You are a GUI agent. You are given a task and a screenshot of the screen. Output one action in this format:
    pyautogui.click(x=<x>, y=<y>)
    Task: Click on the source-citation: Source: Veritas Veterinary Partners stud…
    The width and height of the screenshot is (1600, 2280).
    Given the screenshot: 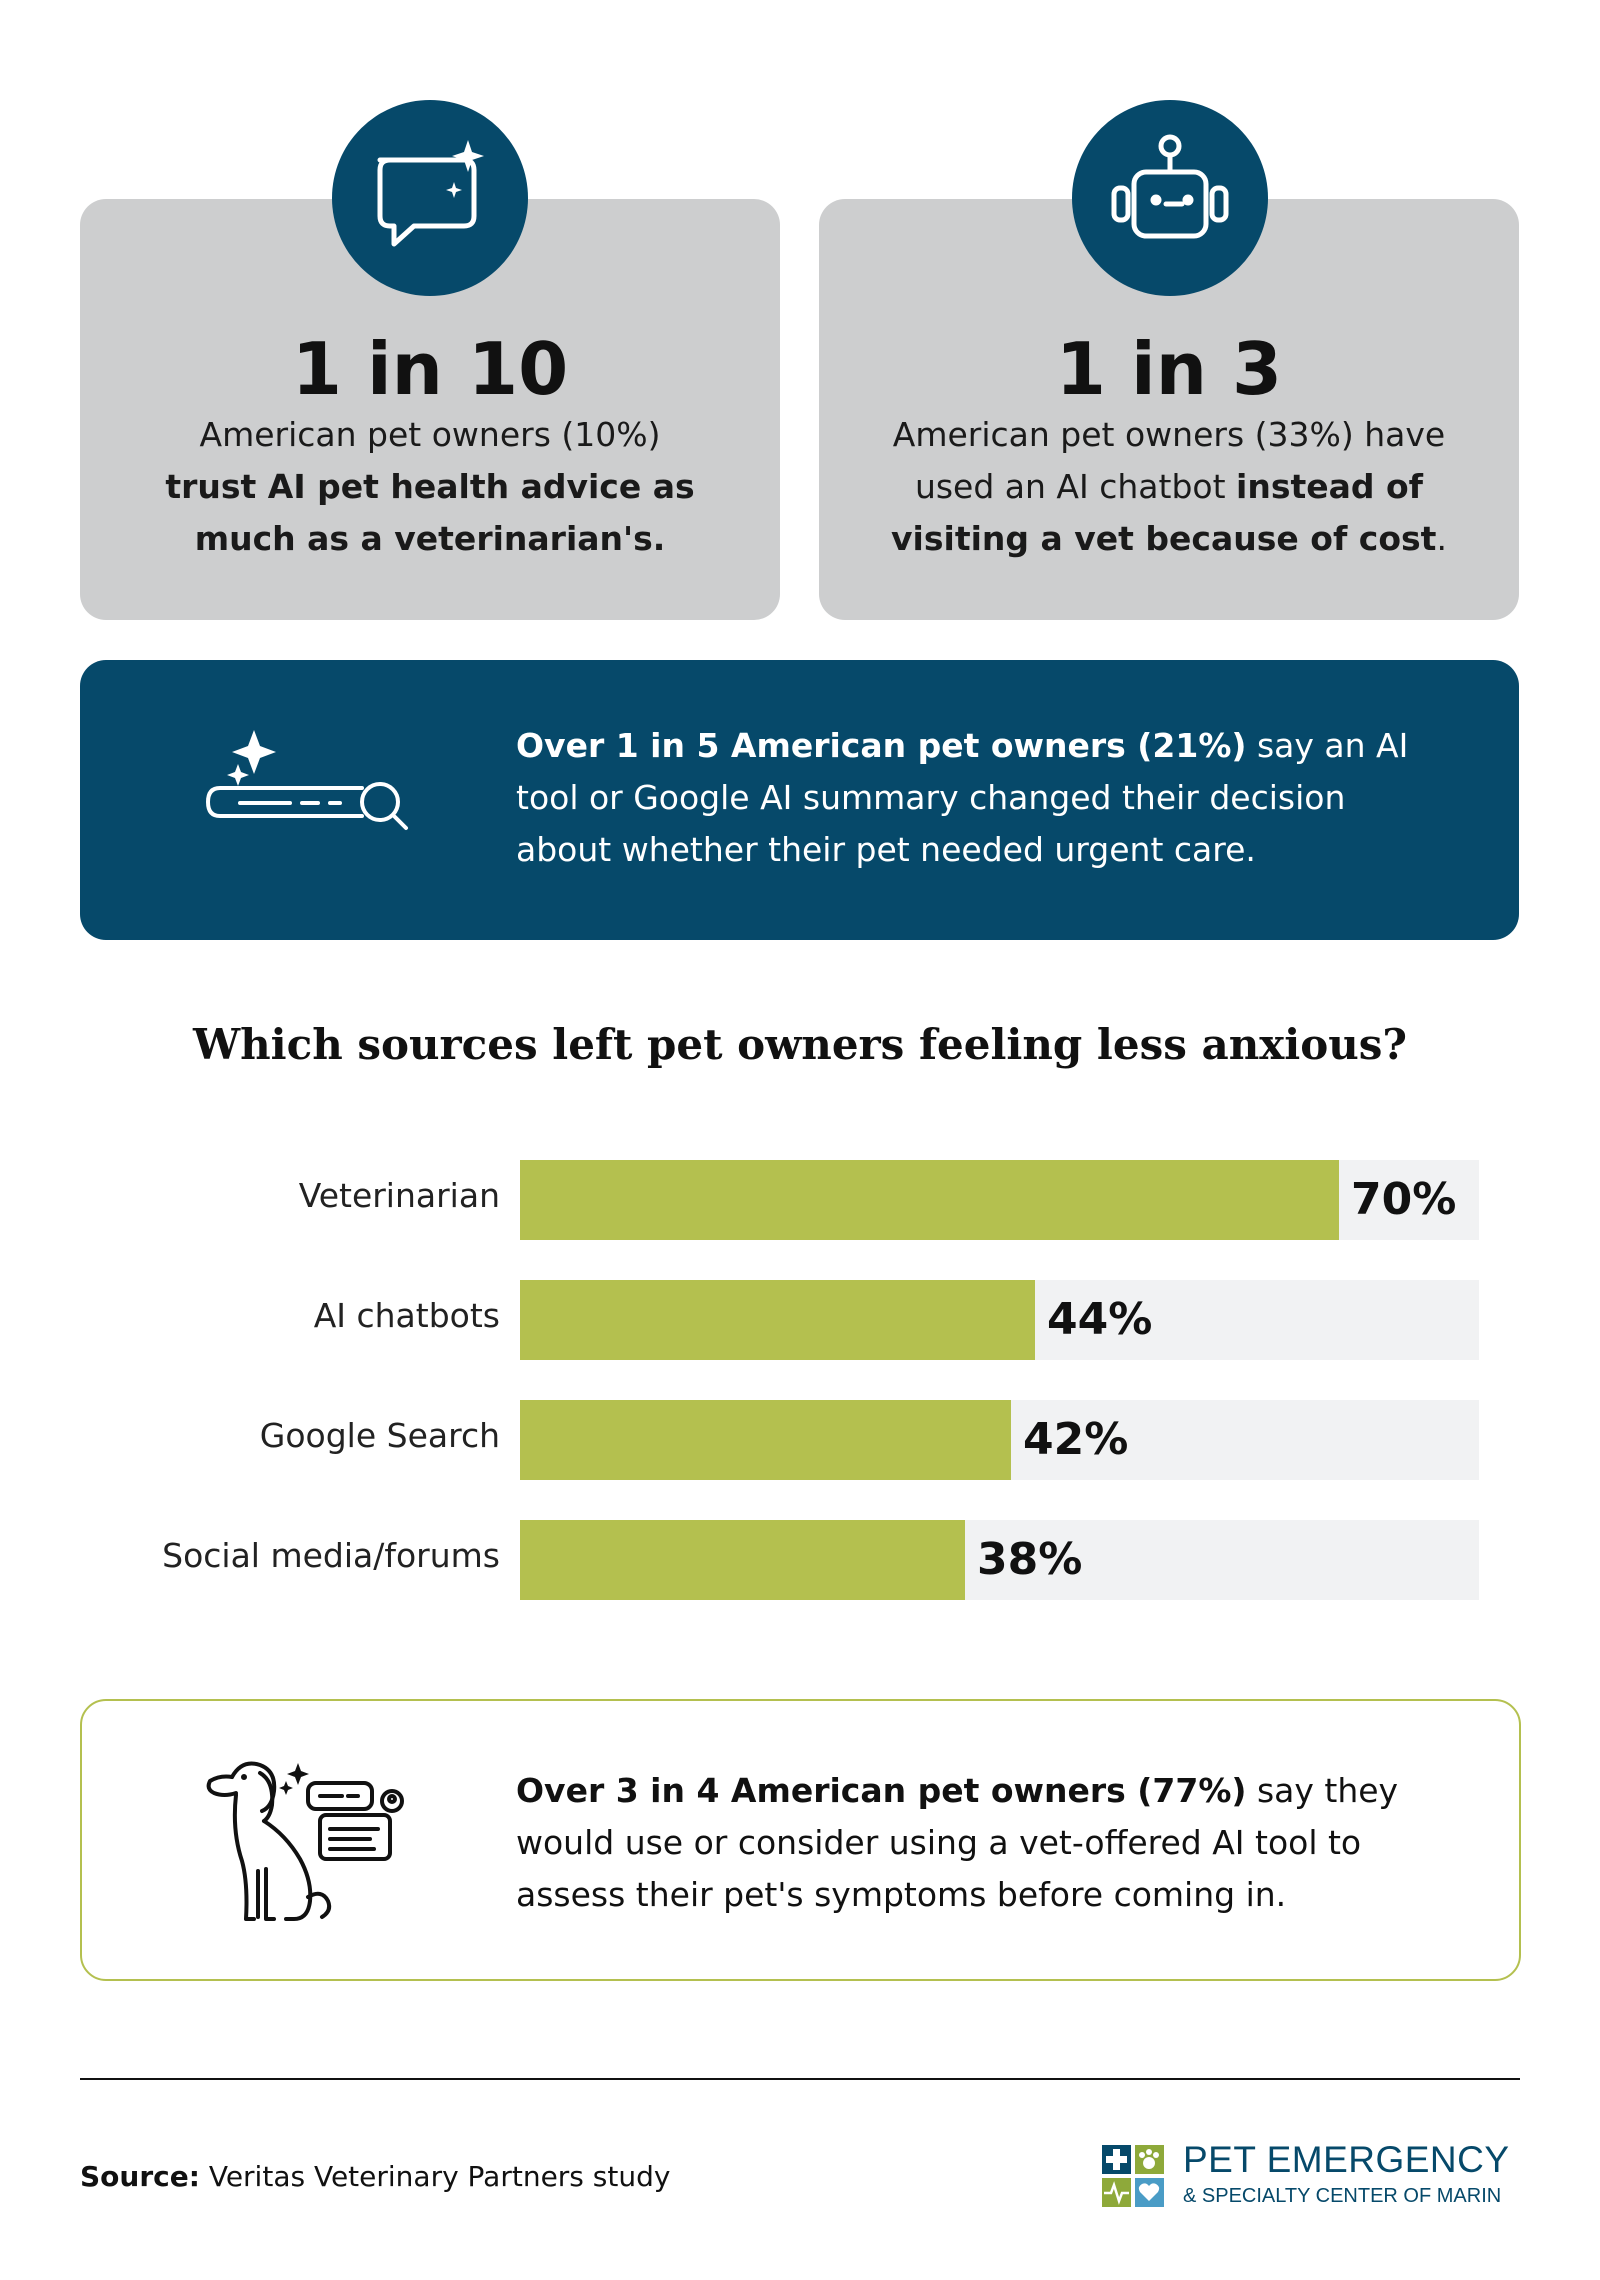 What is the action you would take?
    pyautogui.click(x=375, y=2176)
    